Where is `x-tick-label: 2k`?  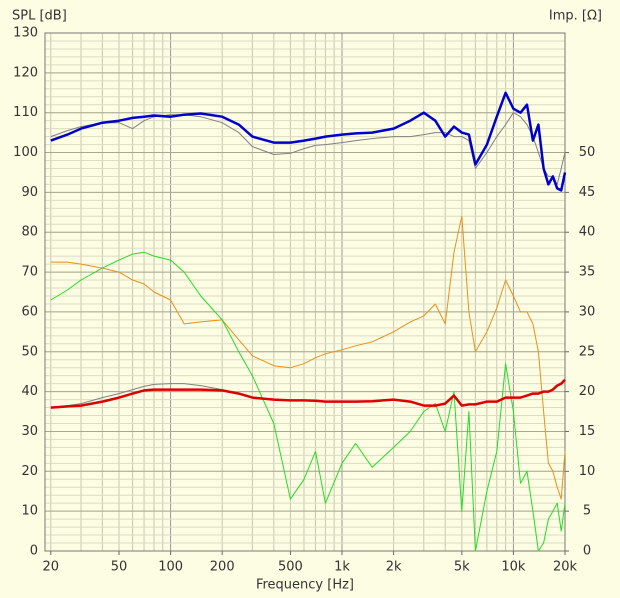
x-tick-label: 2k is located at coordinates (394, 567).